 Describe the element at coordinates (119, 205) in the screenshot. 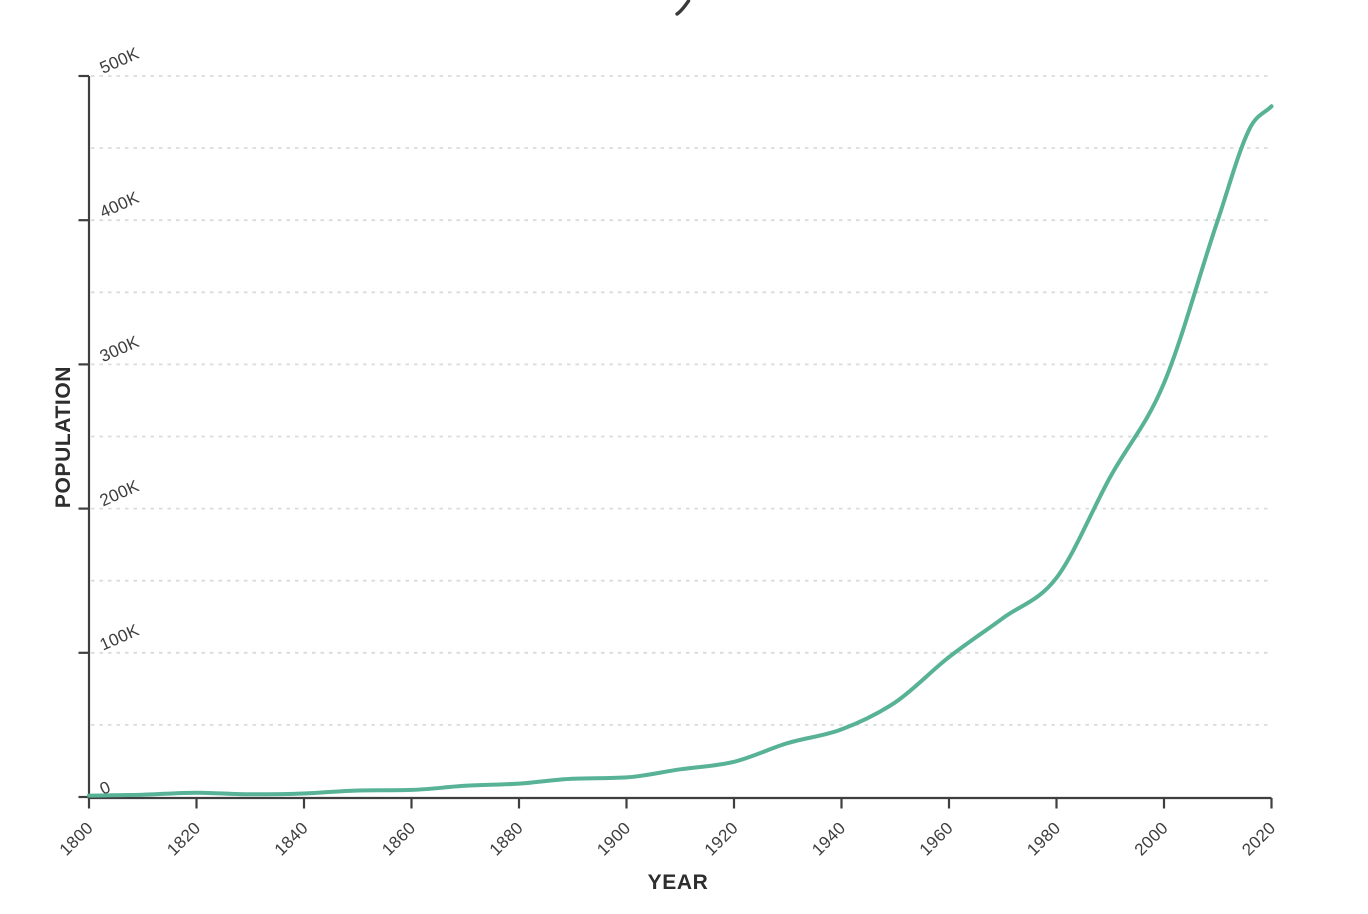

I see `y-tick-label: 400K` at that location.